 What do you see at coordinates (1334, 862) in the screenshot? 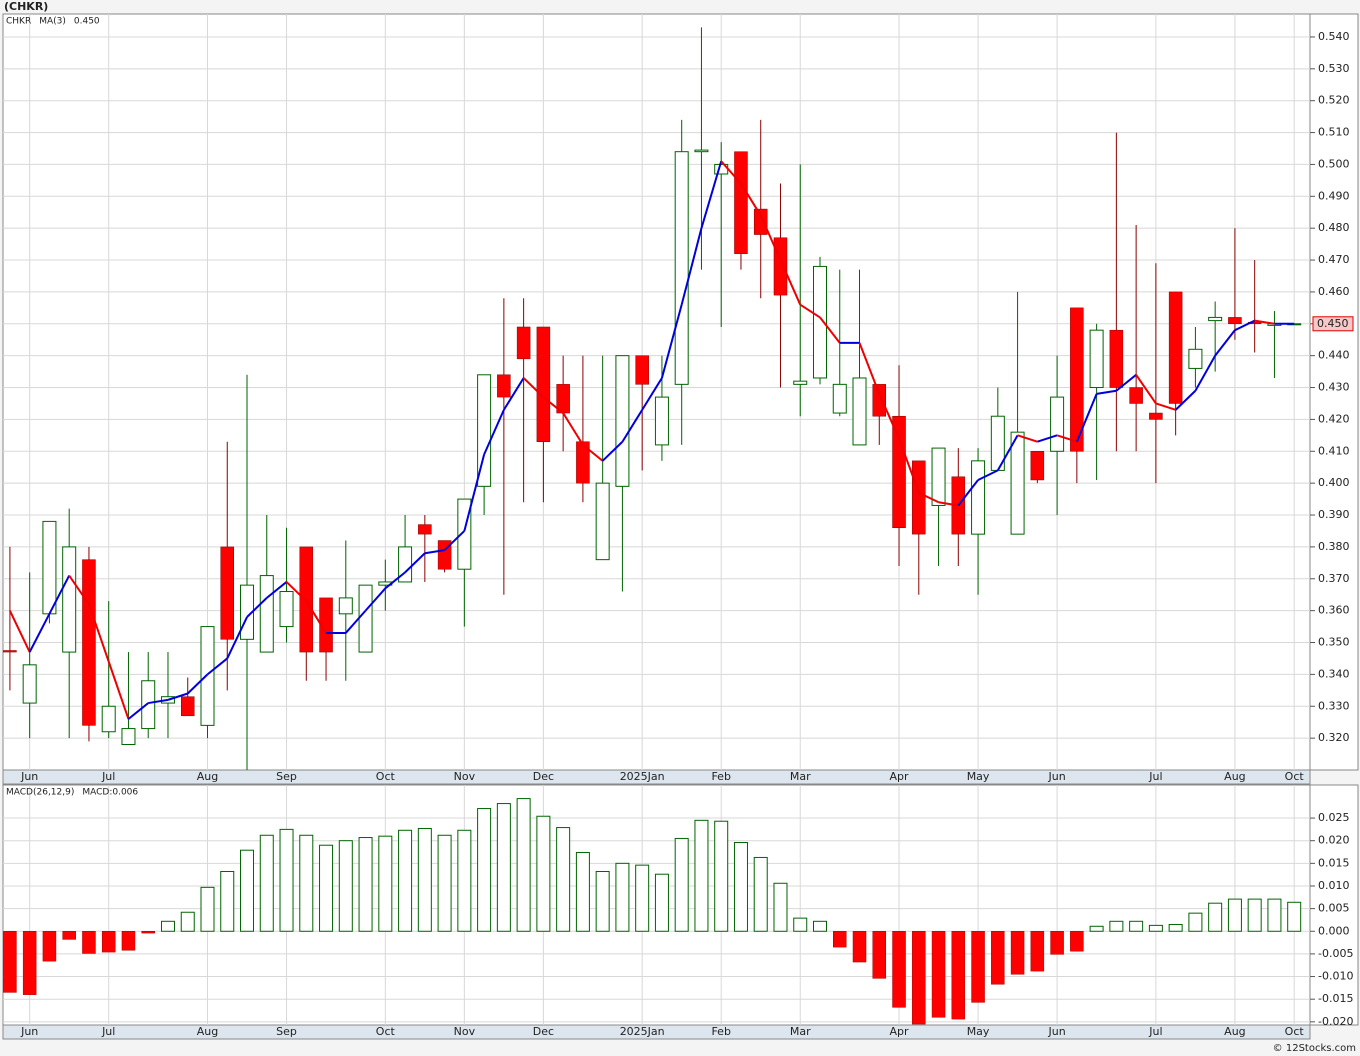
I see `y-tick-label: 0.015` at bounding box center [1334, 862].